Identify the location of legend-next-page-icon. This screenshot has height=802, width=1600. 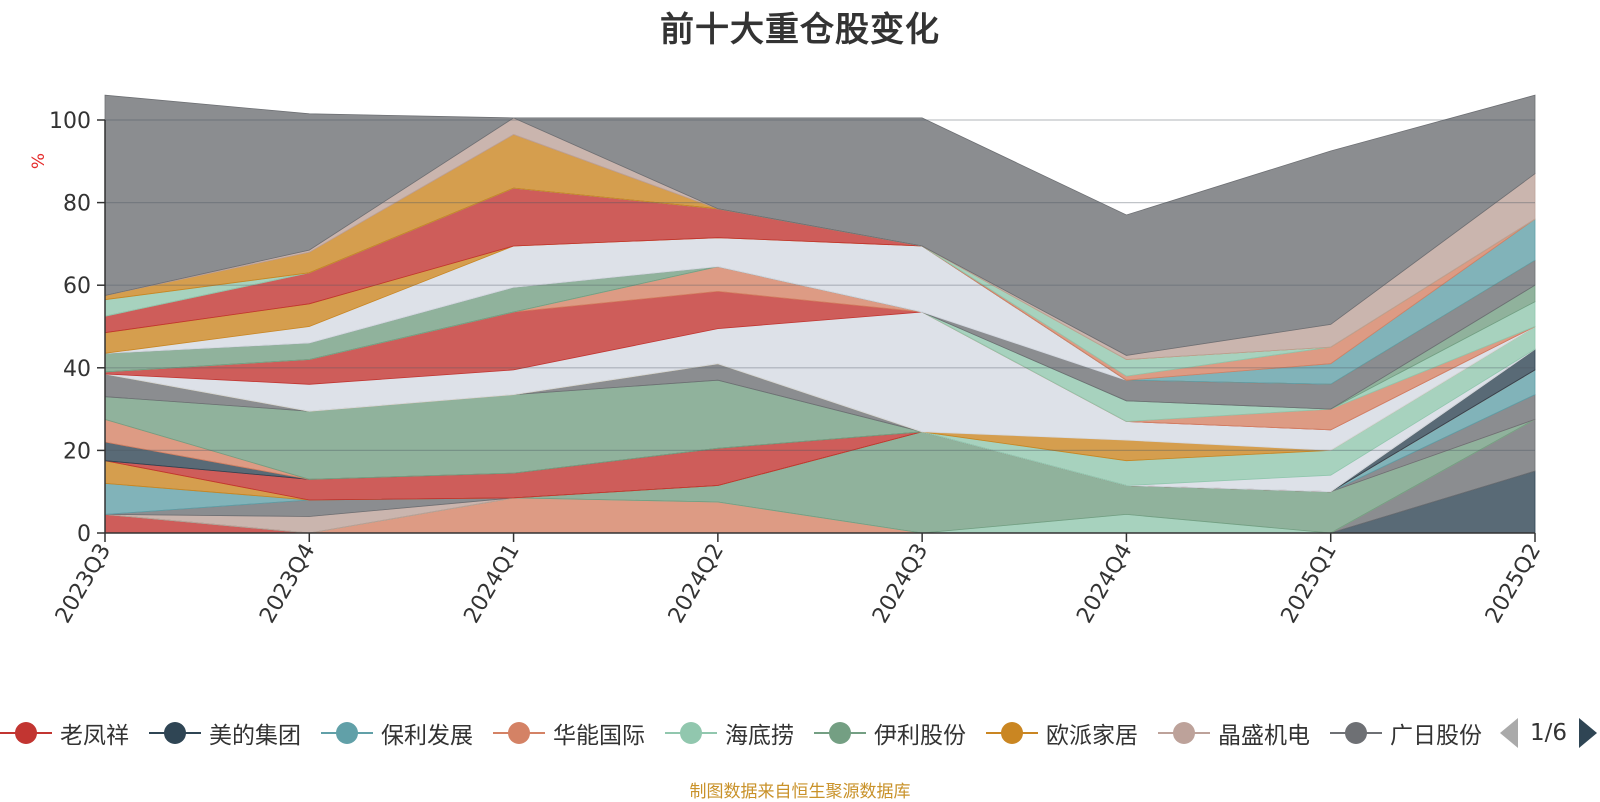
(1588, 733).